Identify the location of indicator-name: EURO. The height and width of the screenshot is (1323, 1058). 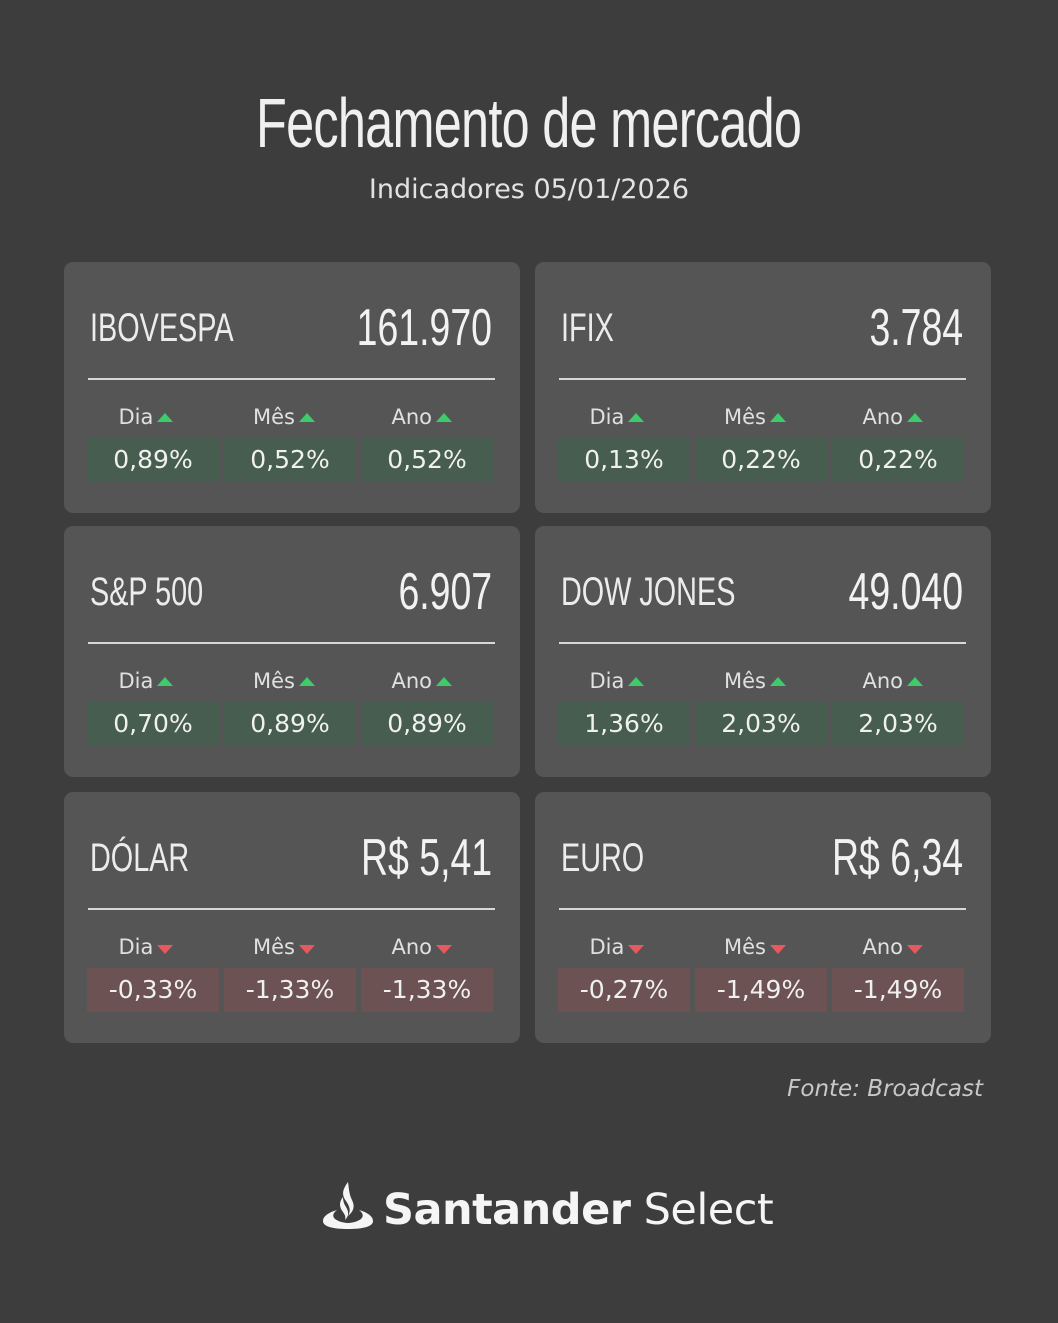
(603, 858).